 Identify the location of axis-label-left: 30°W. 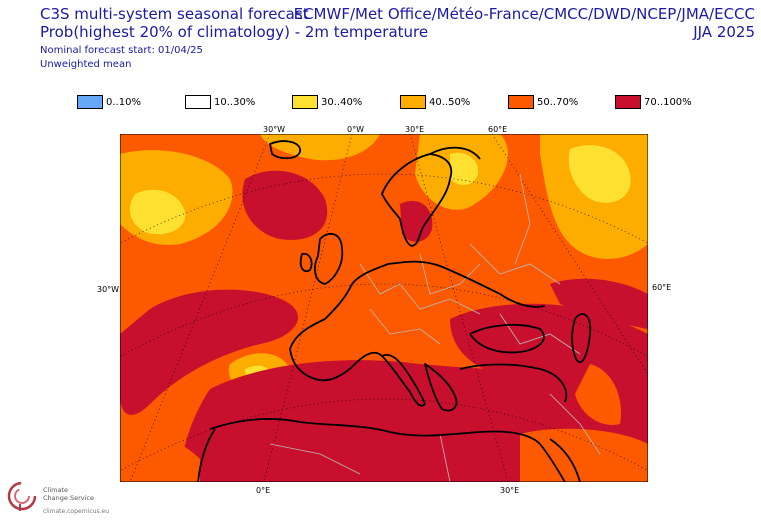
(108, 289).